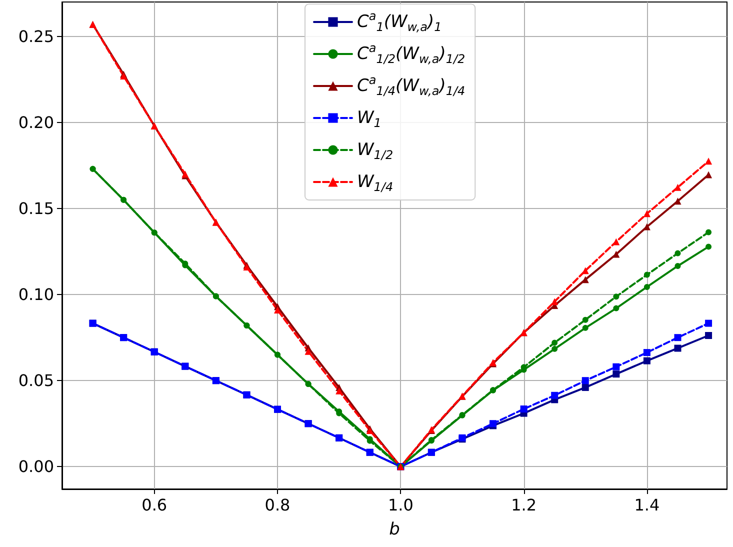  What do you see at coordinates (36, 122) in the screenshot?
I see `y-tick-label: 0.20` at bounding box center [36, 122].